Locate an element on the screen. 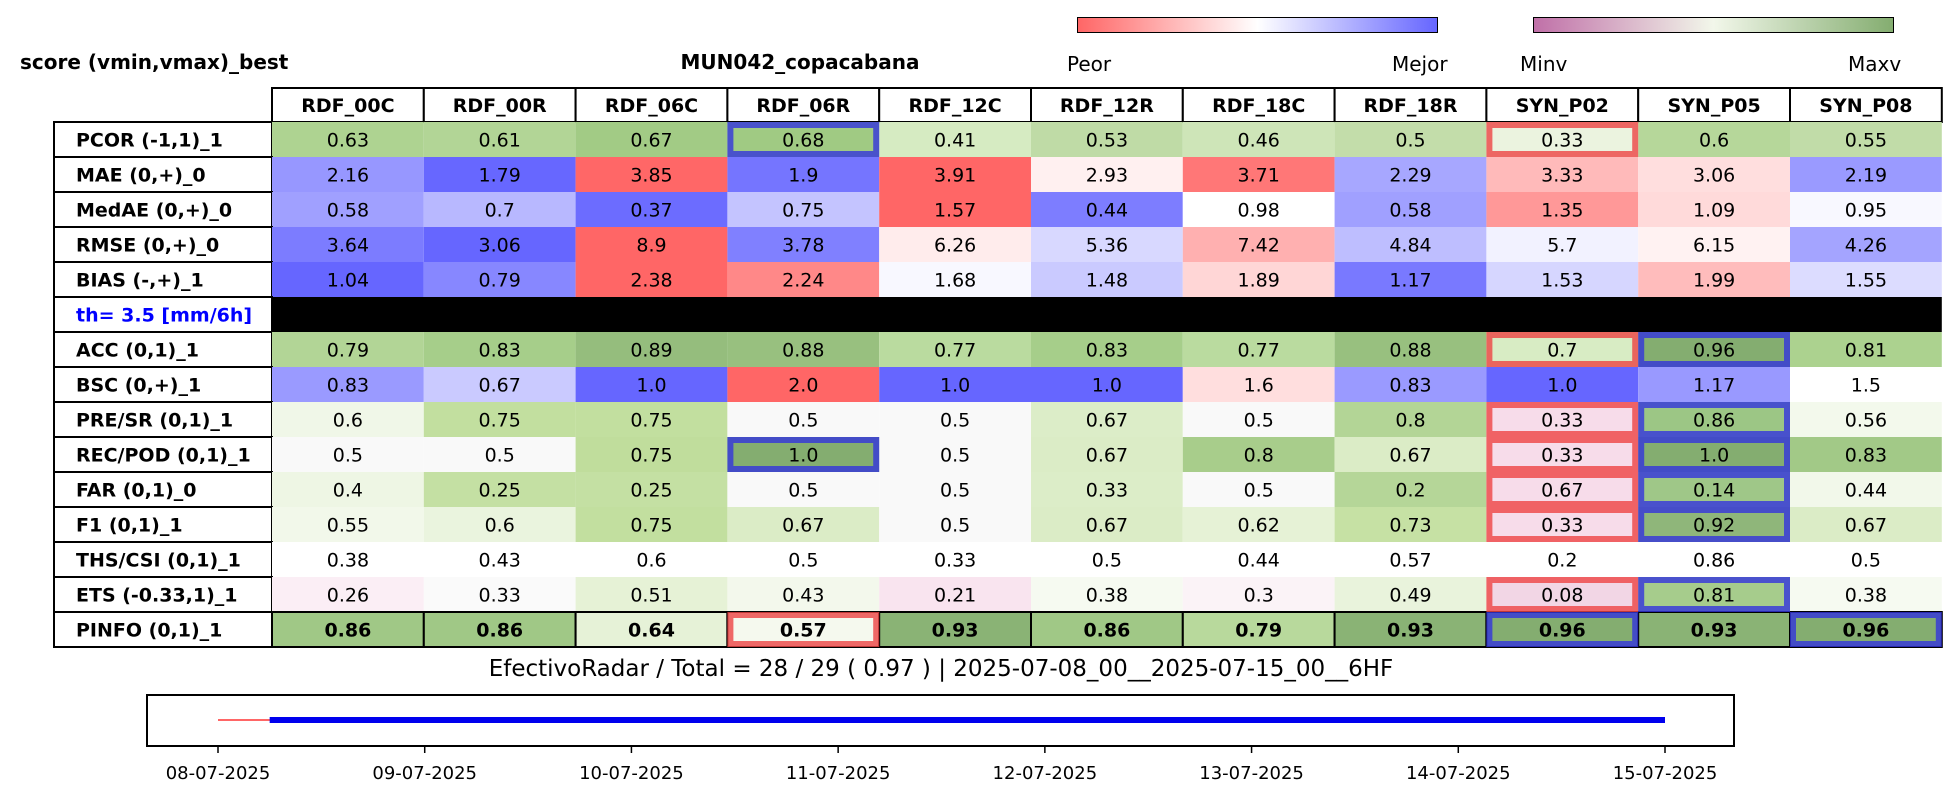 This screenshot has width=1956, height=804. cell-value: 0.95 is located at coordinates (1866, 211).